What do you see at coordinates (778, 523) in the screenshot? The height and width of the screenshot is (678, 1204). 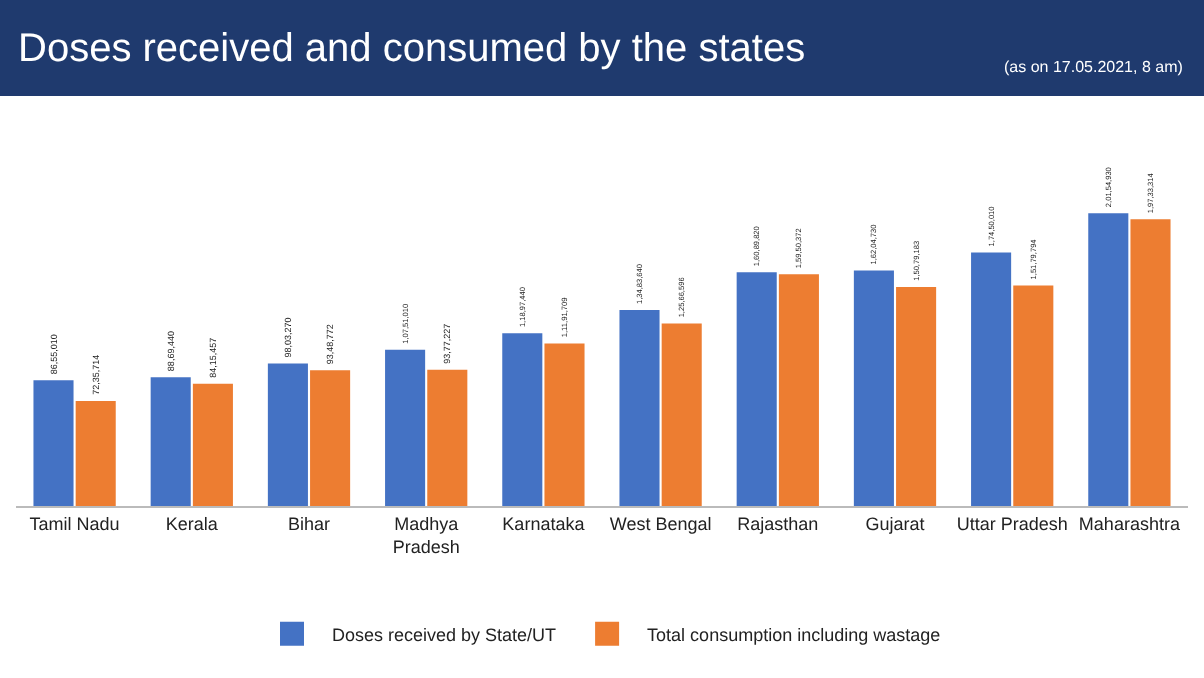 I see `x-tick-label: Rajasthan` at bounding box center [778, 523].